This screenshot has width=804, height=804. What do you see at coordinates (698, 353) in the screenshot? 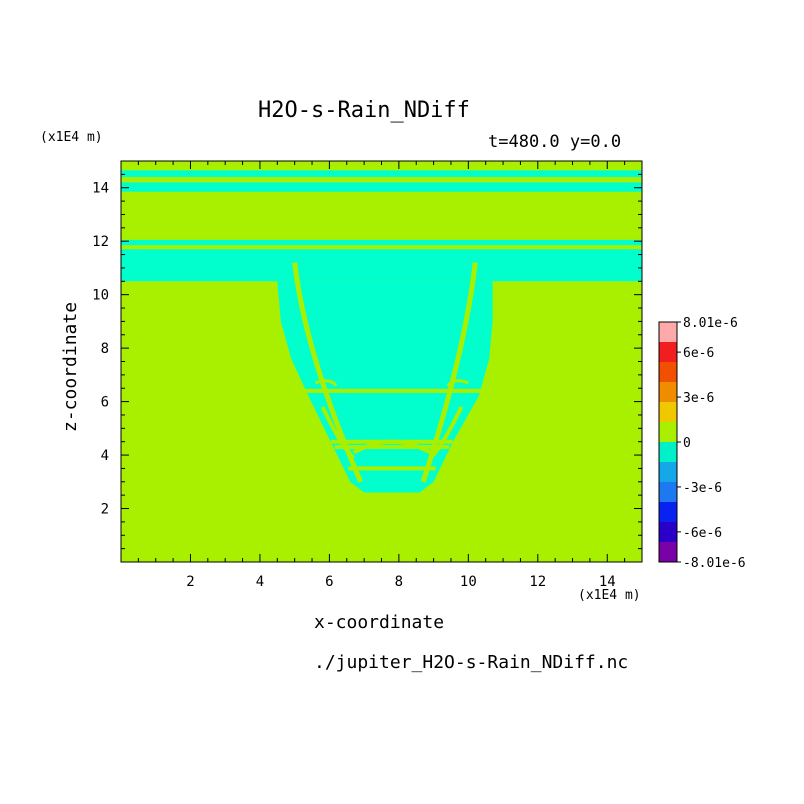
I see `colorbar-label: 6e-6` at bounding box center [698, 353].